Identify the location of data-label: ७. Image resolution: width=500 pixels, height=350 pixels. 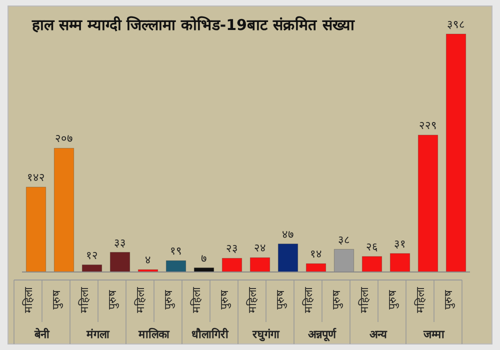
(204, 258).